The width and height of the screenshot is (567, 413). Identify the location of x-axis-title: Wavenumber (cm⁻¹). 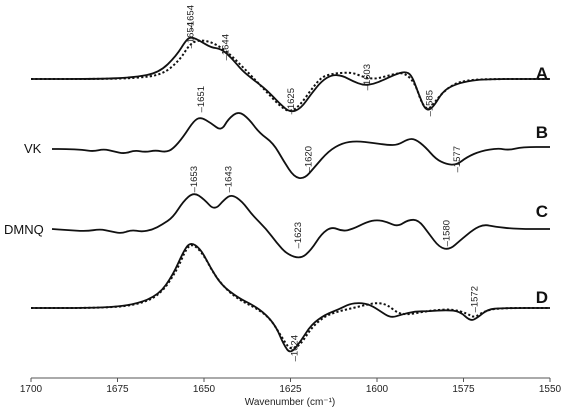
(290, 402).